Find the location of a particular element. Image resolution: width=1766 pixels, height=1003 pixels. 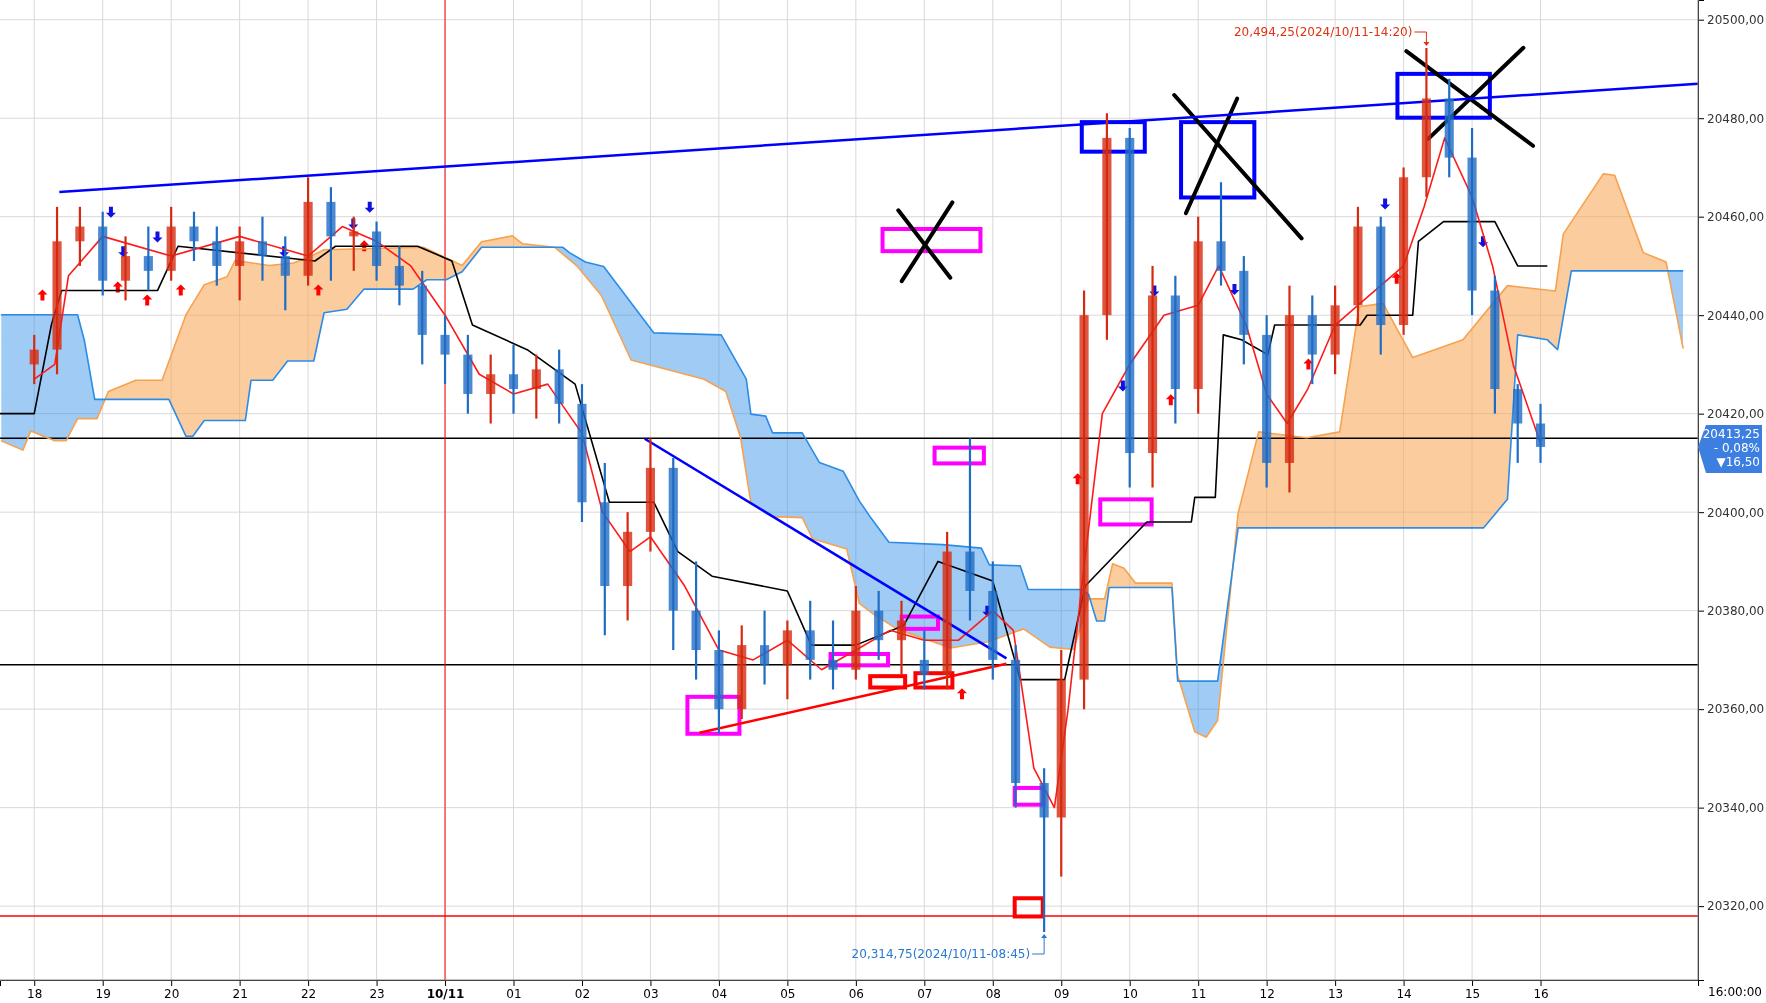

y-tick-label: 20460,00 is located at coordinates (1736, 217).